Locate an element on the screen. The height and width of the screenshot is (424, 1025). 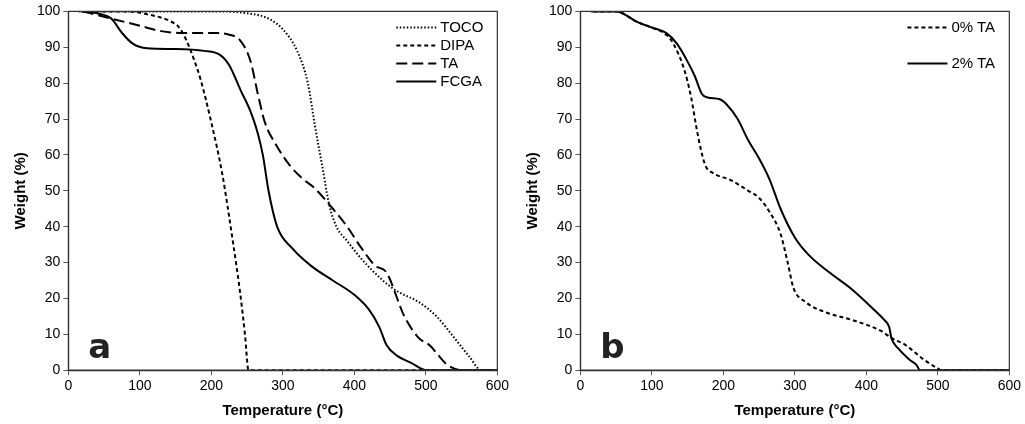
annotation: b is located at coordinates (612, 346).